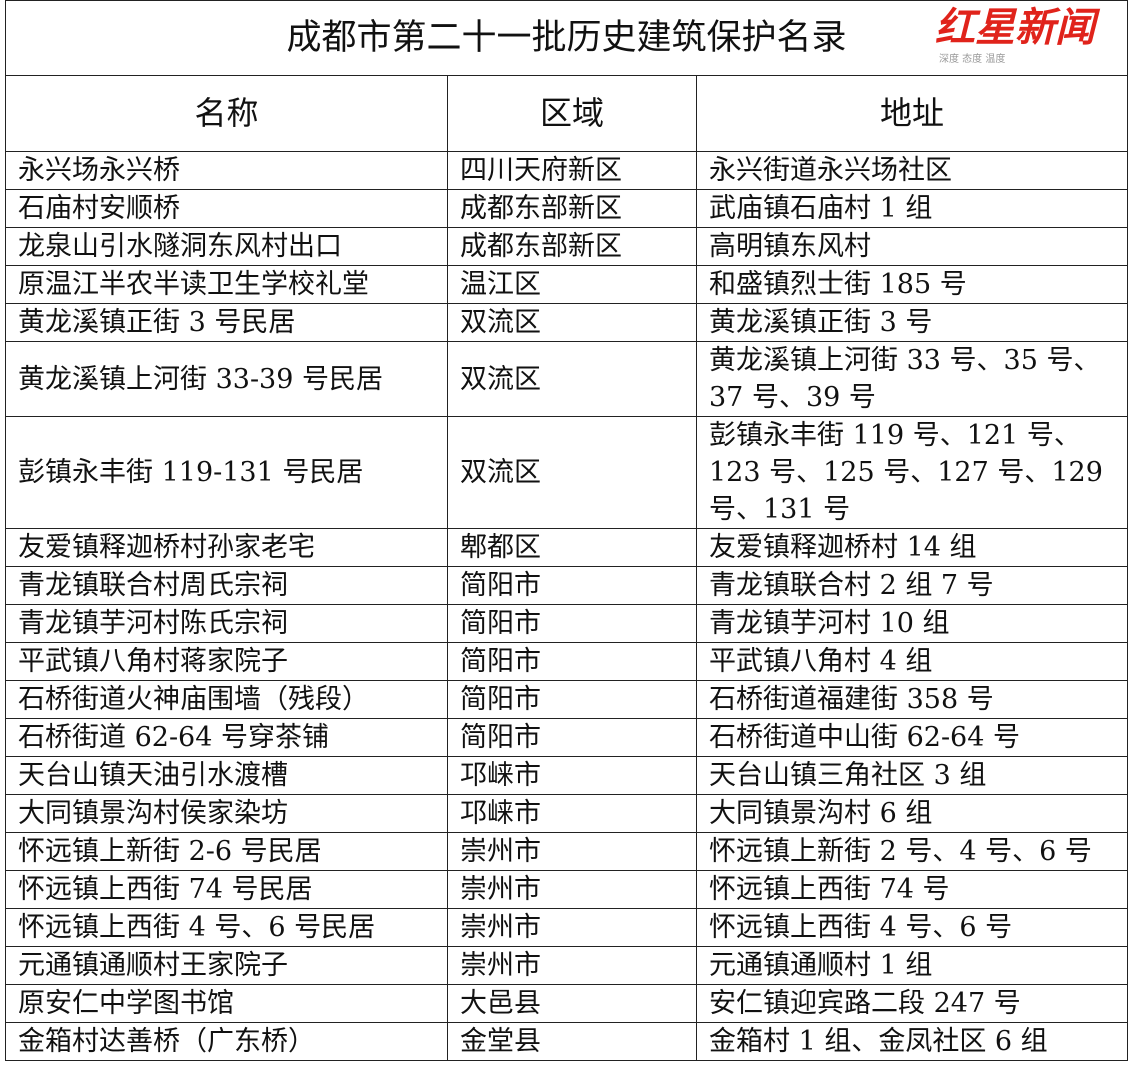 Image resolution: width=1132 pixels, height=1080 pixels. I want to click on cell-name: 龙泉山引水隧洞东风村出口, so click(226, 246).